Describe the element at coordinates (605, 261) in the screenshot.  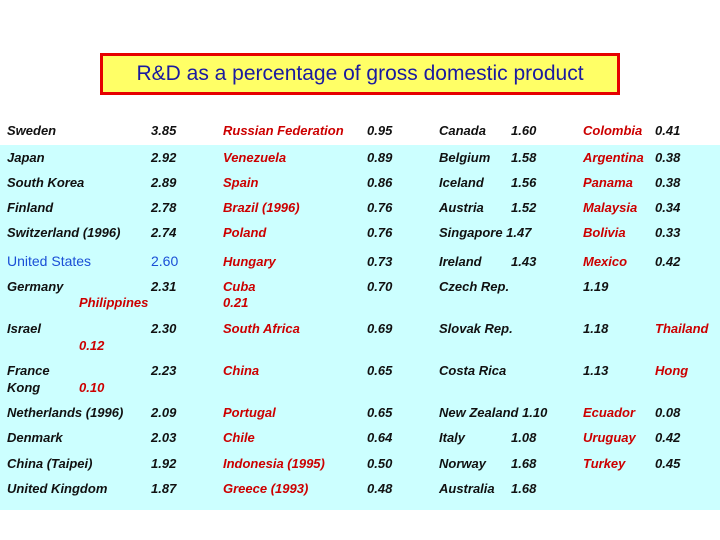
I see `country-cell: Mexico` at that location.